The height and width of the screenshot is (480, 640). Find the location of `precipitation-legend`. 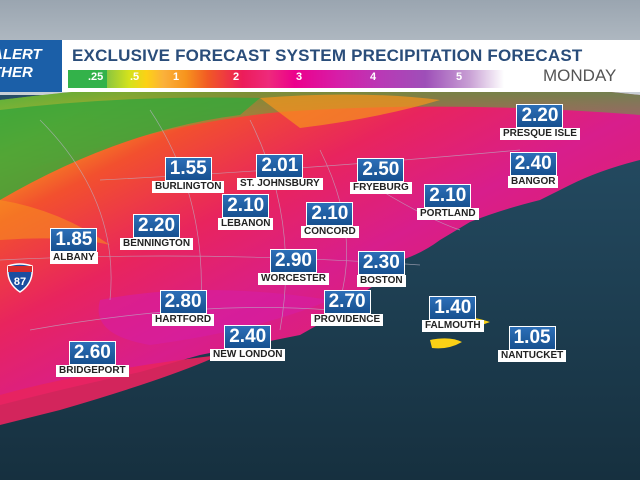

precipitation-legend is located at coordinates (286, 79).